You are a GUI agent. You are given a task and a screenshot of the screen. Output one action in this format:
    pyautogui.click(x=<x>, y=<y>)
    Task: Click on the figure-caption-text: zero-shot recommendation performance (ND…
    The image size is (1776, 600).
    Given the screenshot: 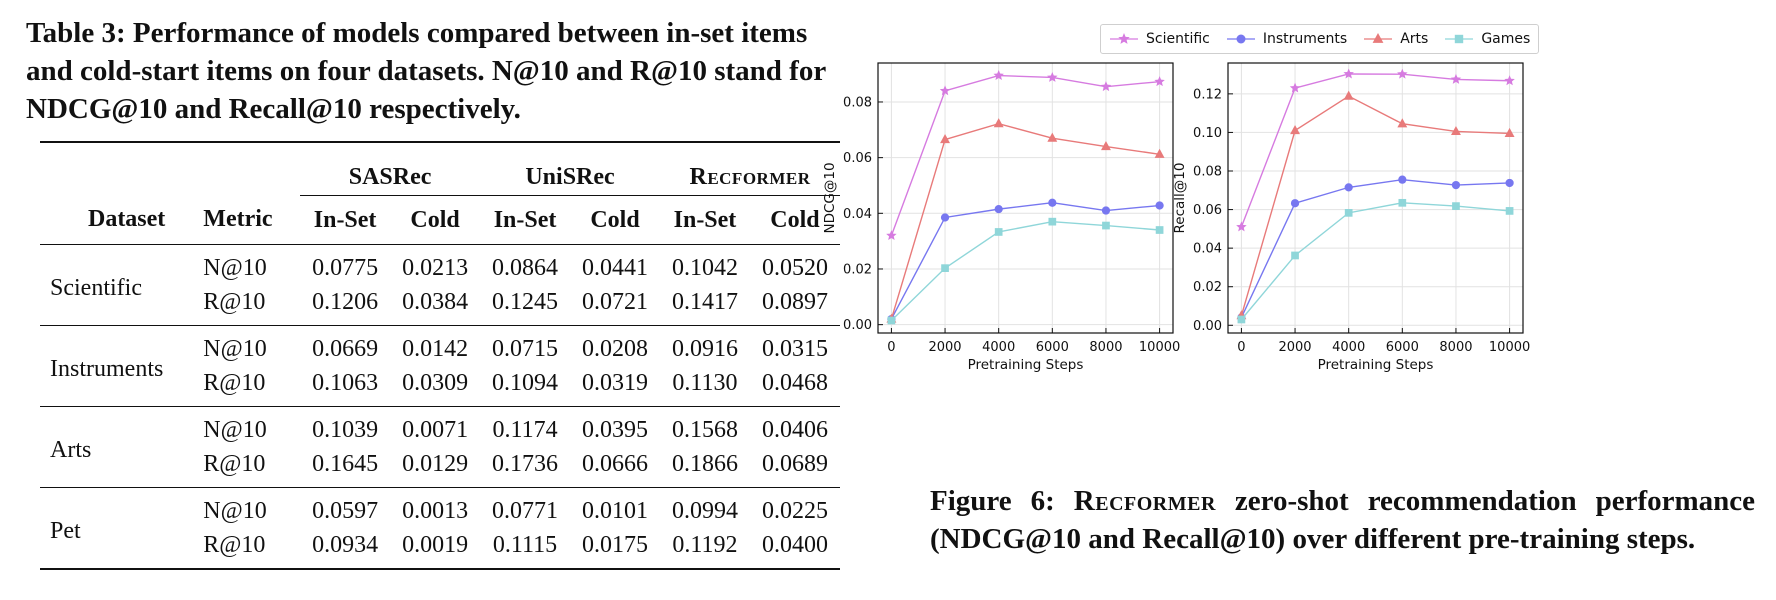 What is the action you would take?
    pyautogui.click(x=1343, y=520)
    